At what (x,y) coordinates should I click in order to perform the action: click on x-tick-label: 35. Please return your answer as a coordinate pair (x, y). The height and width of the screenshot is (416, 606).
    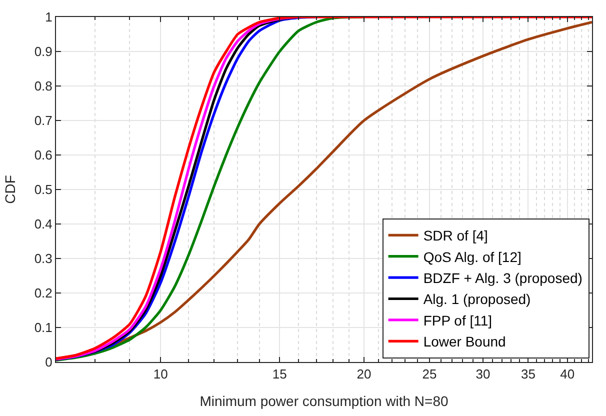
    Looking at the image, I should click on (528, 374).